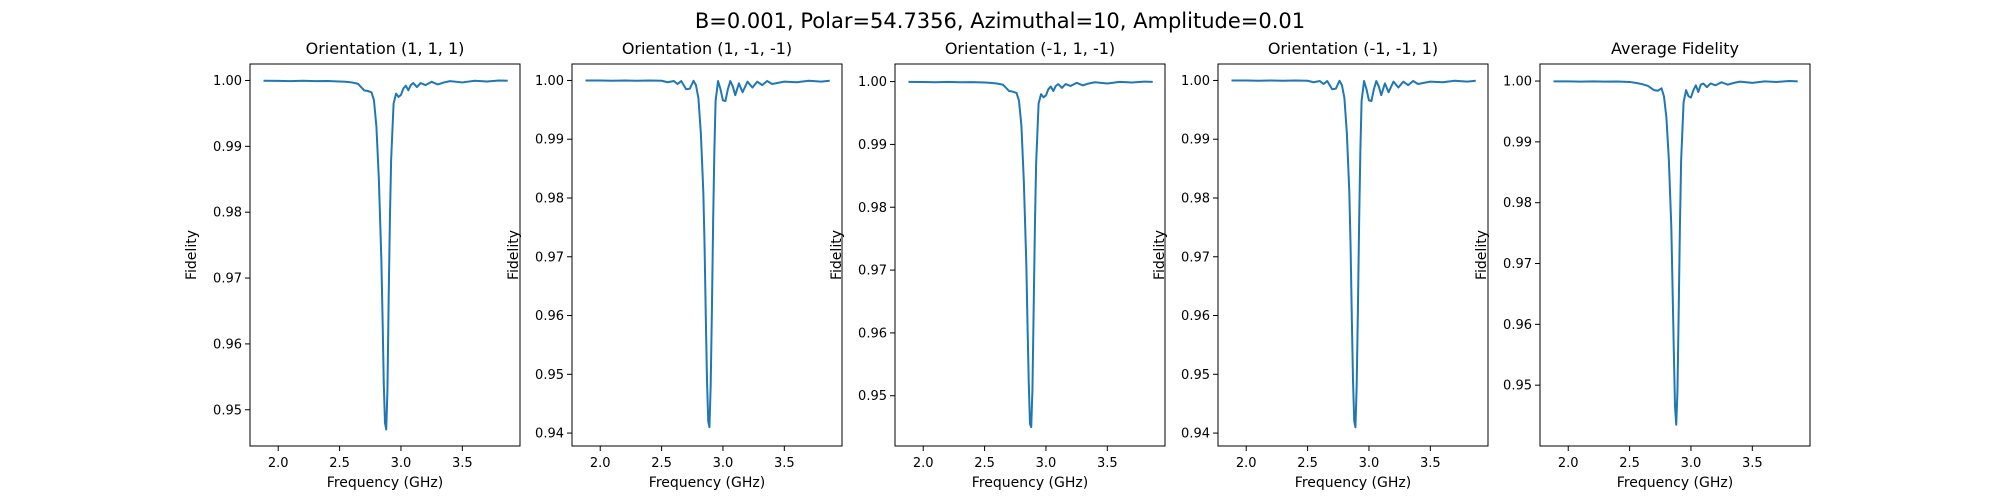 This screenshot has height=500, width=2000. What do you see at coordinates (1353, 48) in the screenshot?
I see `subplot-title: Orientation (-1, -1, 1)` at bounding box center [1353, 48].